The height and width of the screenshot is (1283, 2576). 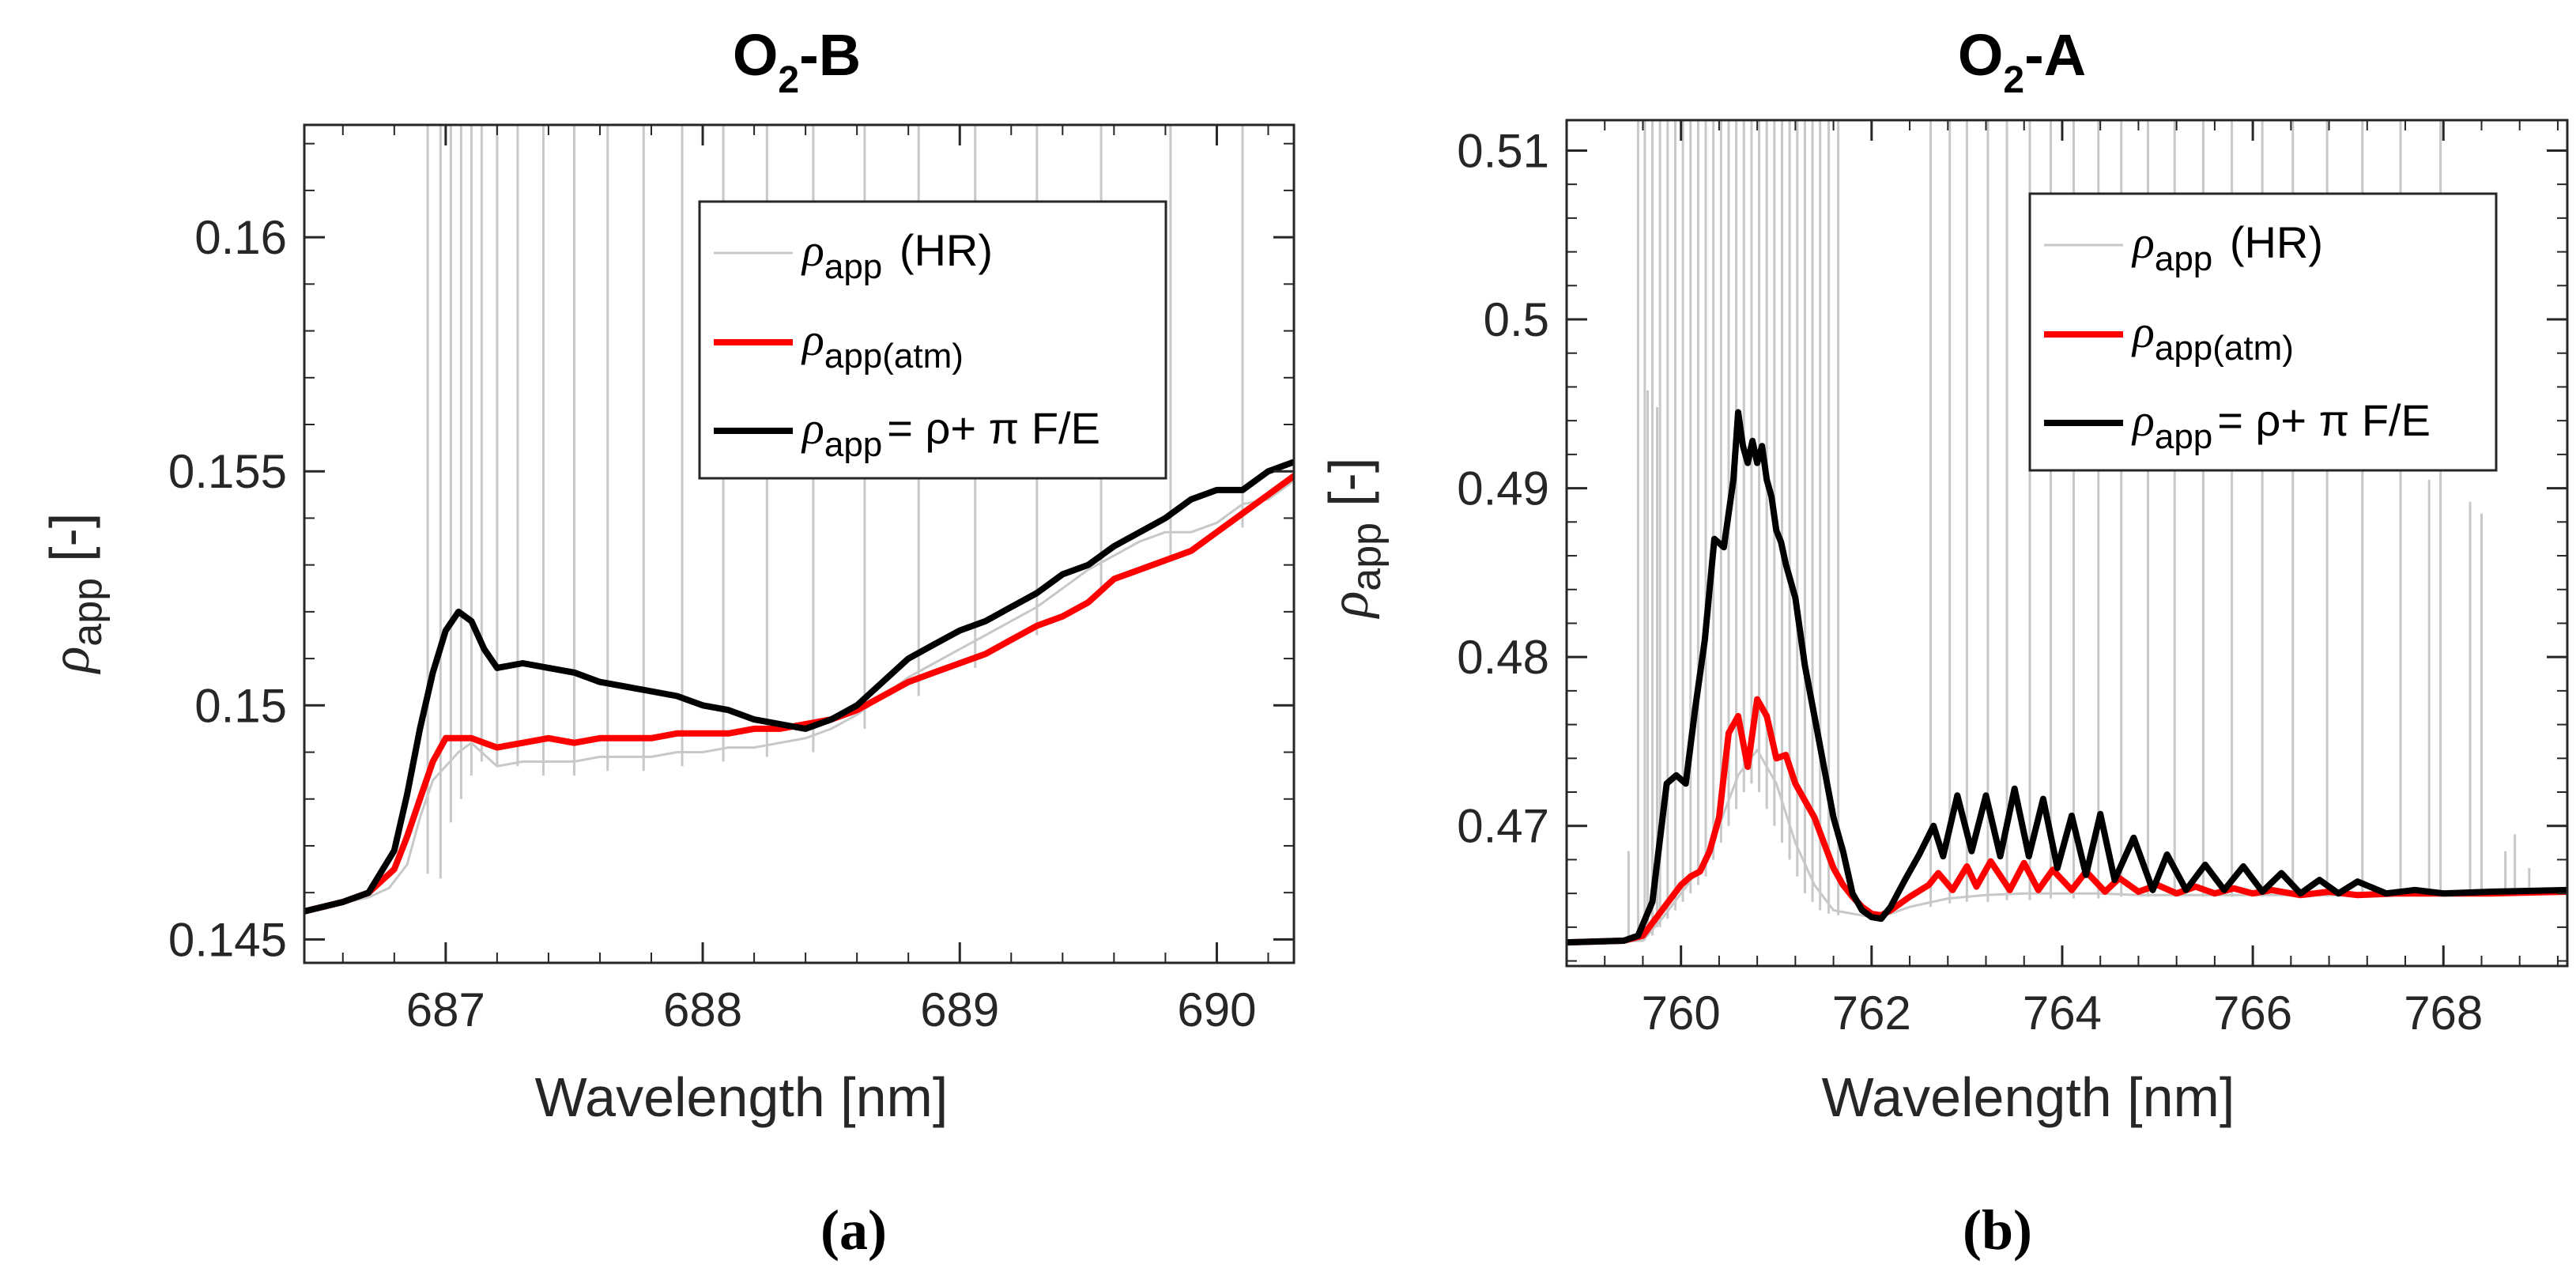 I want to click on series-atm, so click(x=799, y=694).